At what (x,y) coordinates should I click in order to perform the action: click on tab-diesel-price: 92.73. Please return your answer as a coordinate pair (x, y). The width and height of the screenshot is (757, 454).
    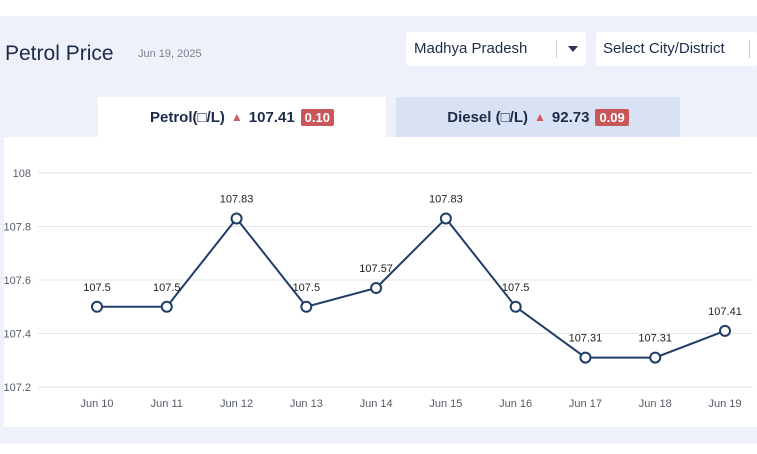
    Looking at the image, I should click on (570, 117).